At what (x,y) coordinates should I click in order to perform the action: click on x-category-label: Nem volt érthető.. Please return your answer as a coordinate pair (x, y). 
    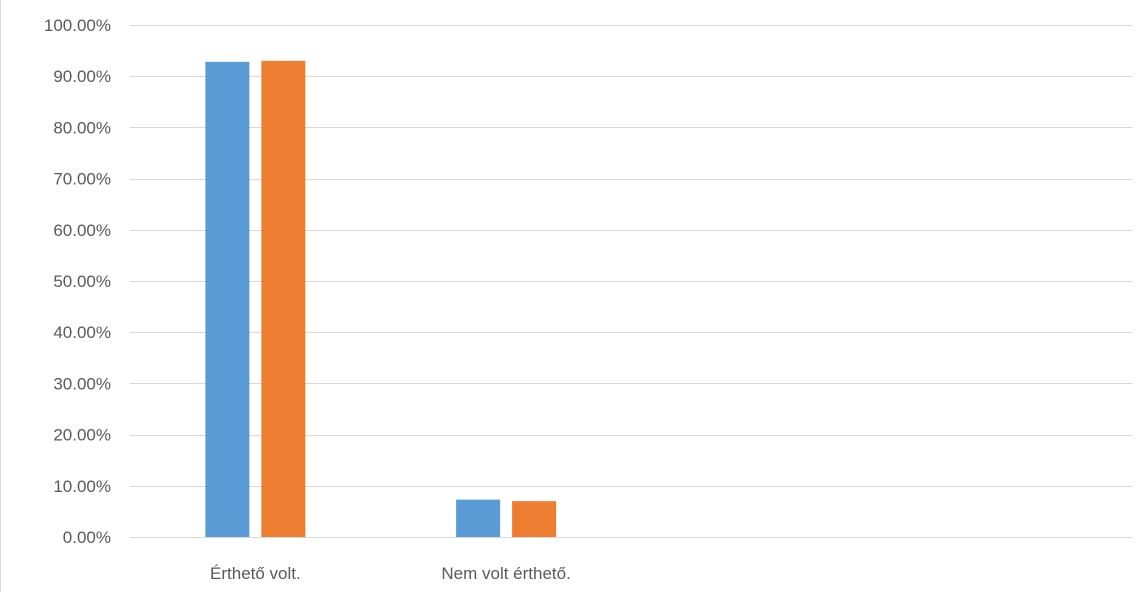
    Looking at the image, I should click on (505, 573).